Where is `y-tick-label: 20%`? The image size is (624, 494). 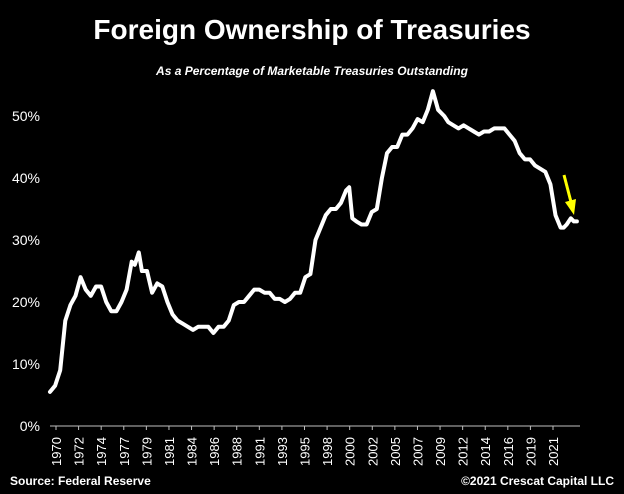 y-tick-label: 20% is located at coordinates (26, 302).